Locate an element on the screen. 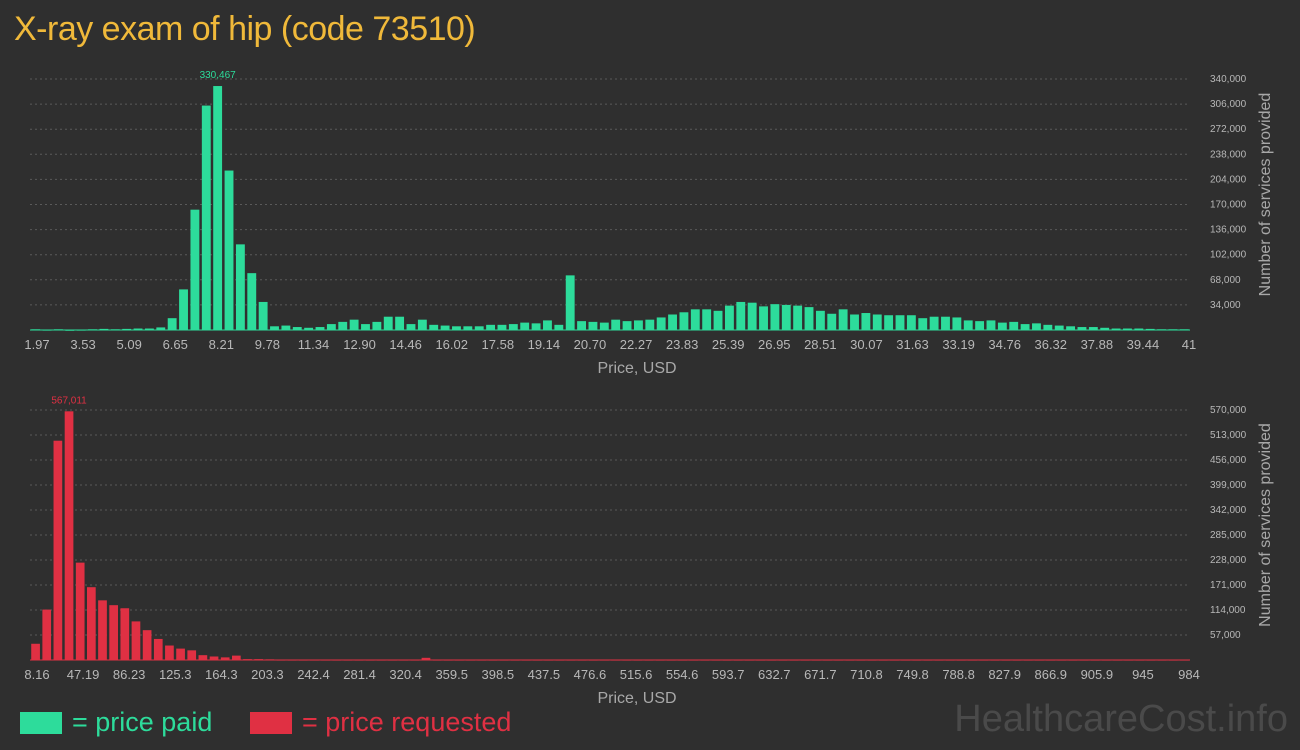  x-tick-label: 3.53 is located at coordinates (82, 344).